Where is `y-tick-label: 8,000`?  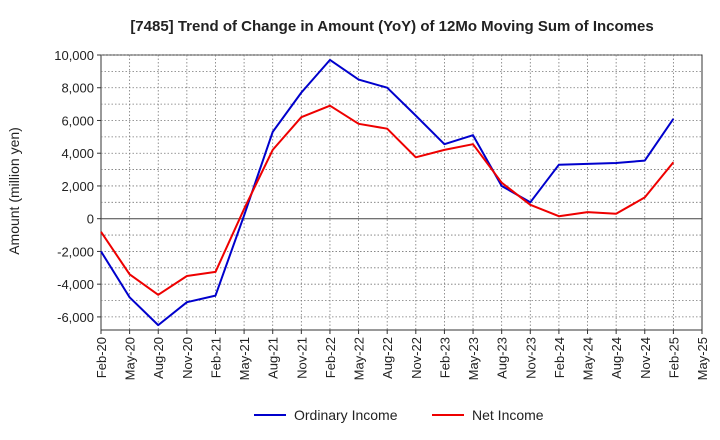
y-tick-label: 8,000 is located at coordinates (77, 88).